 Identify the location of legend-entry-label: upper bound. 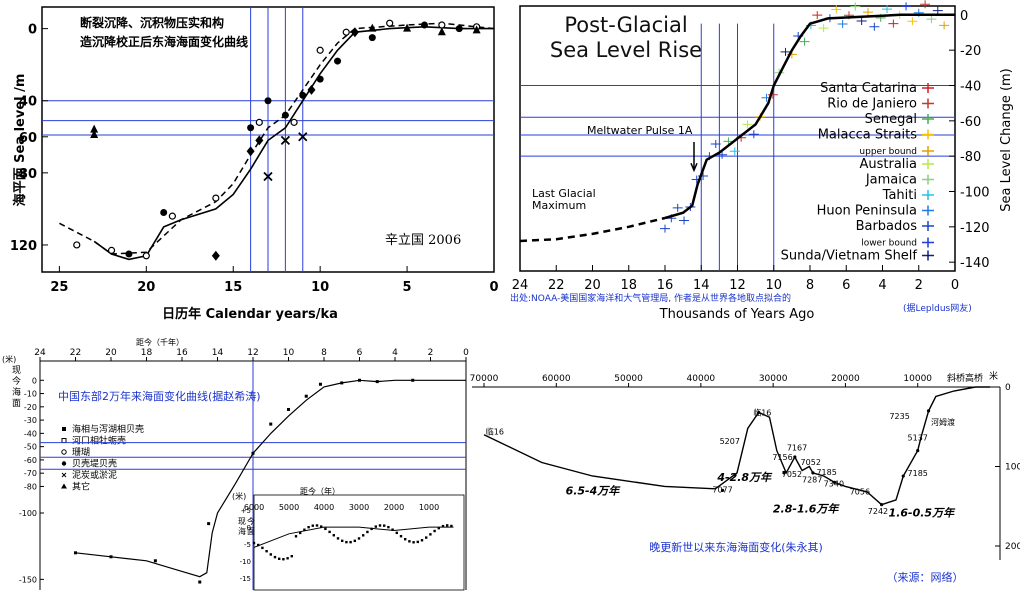
(888, 152).